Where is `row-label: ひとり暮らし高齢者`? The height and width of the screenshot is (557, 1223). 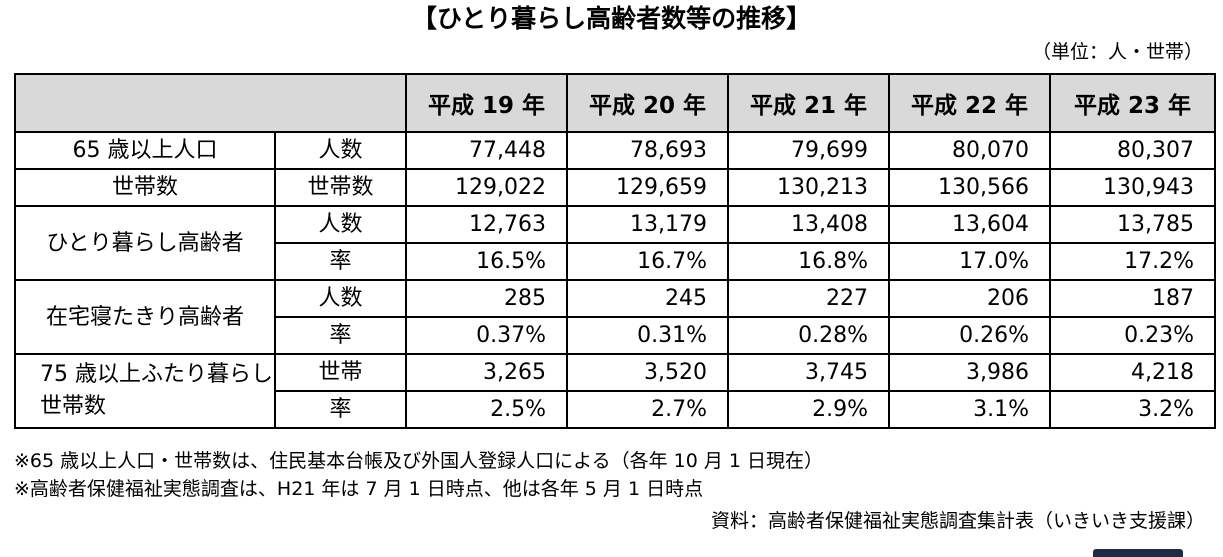 row-label: ひとり暮らし高齢者 is located at coordinates (145, 243).